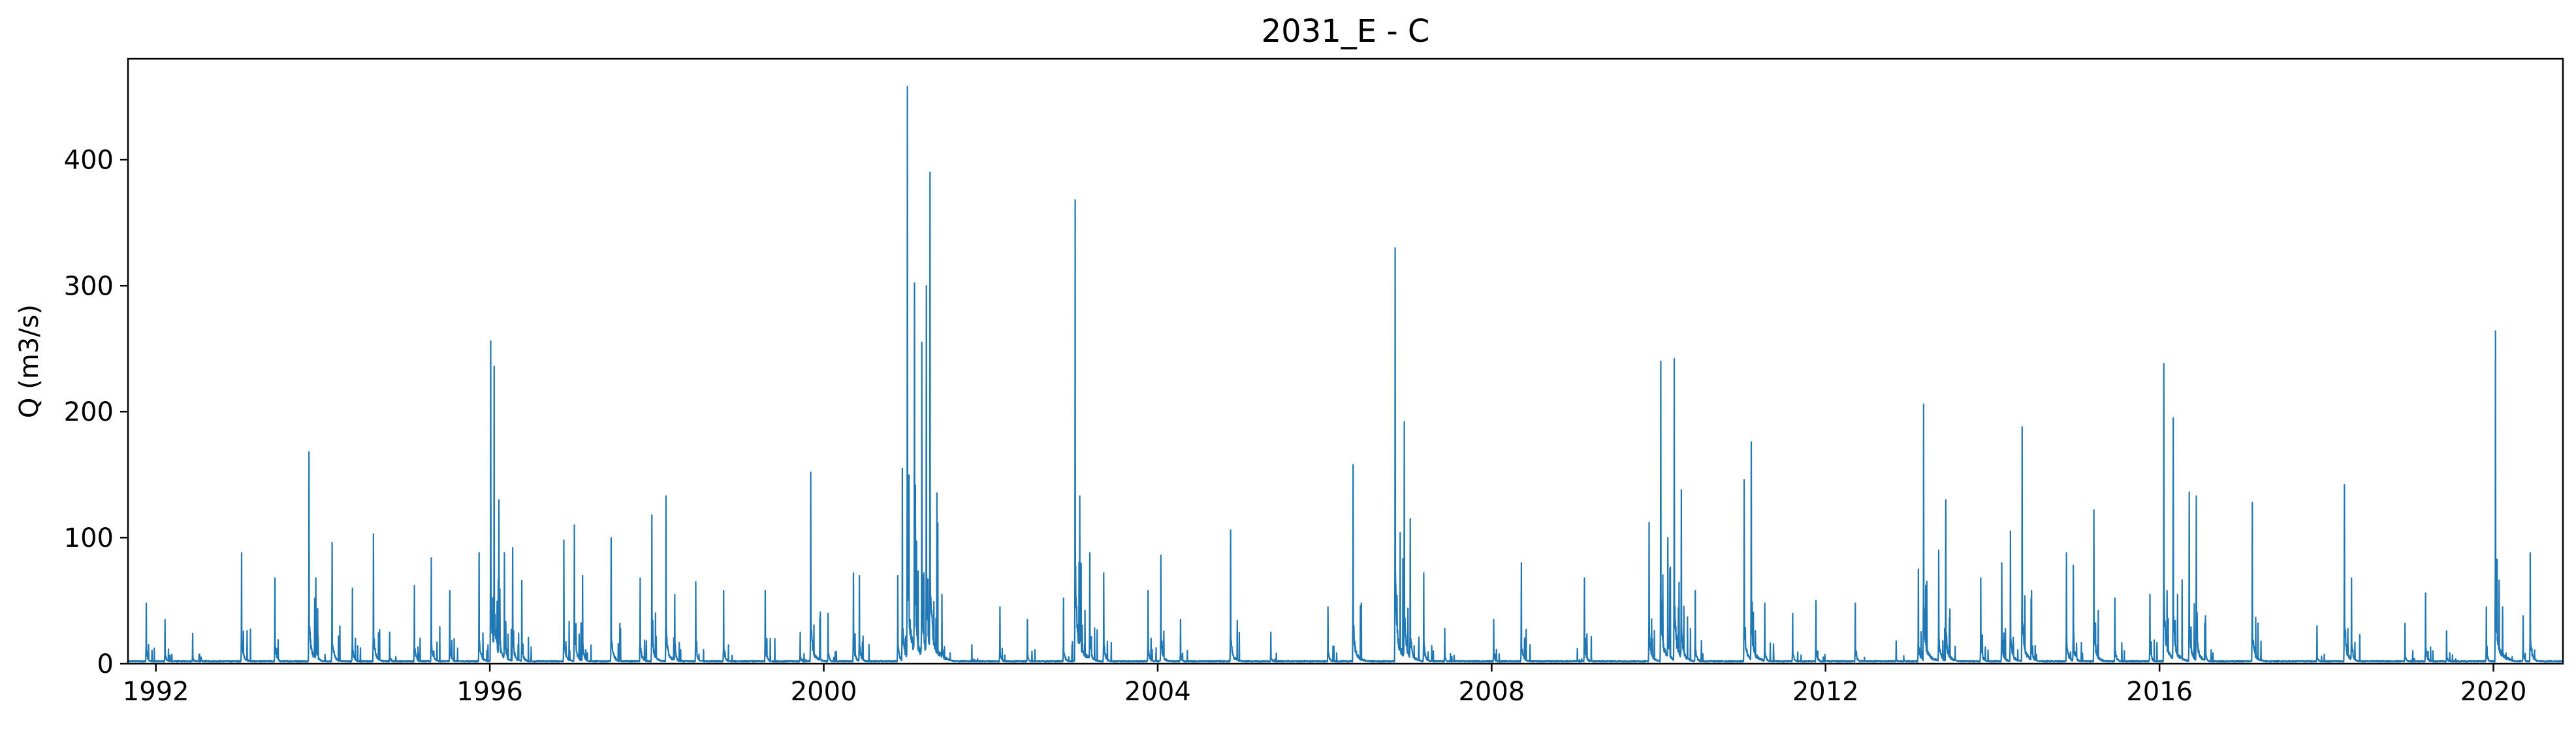  I want to click on y-axis-label: Q (m3/s), so click(29, 361).